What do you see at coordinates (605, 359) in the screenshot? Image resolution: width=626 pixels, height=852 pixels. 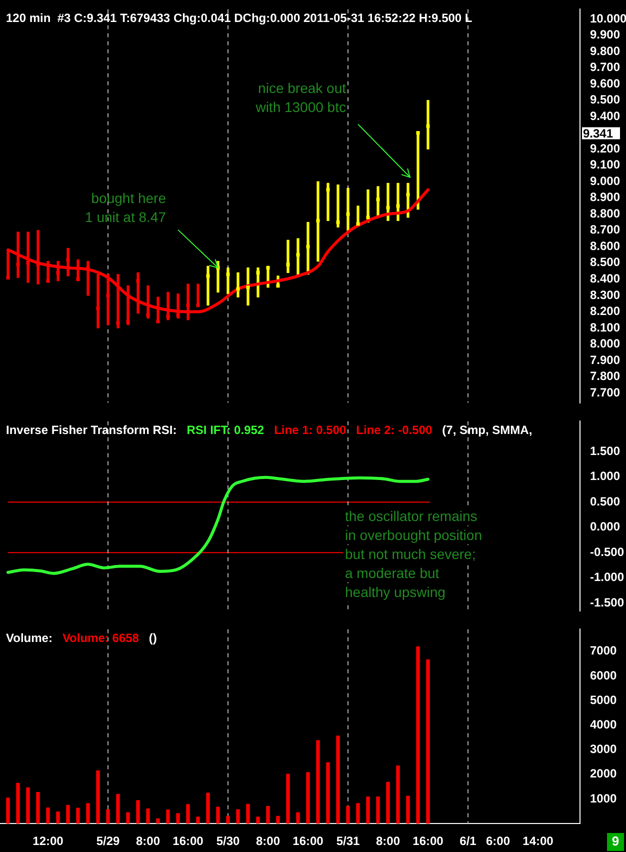 I see `y-tick-label: 7.900` at bounding box center [605, 359].